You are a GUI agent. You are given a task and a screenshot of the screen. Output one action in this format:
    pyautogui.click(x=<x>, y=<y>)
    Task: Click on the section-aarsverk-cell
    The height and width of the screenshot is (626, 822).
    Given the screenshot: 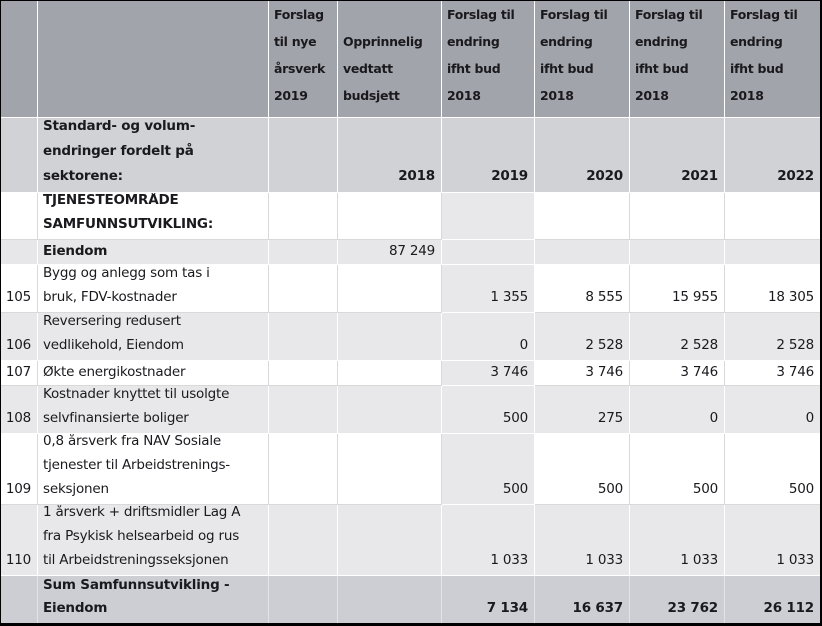 What is the action you would take?
    pyautogui.click(x=303, y=216)
    